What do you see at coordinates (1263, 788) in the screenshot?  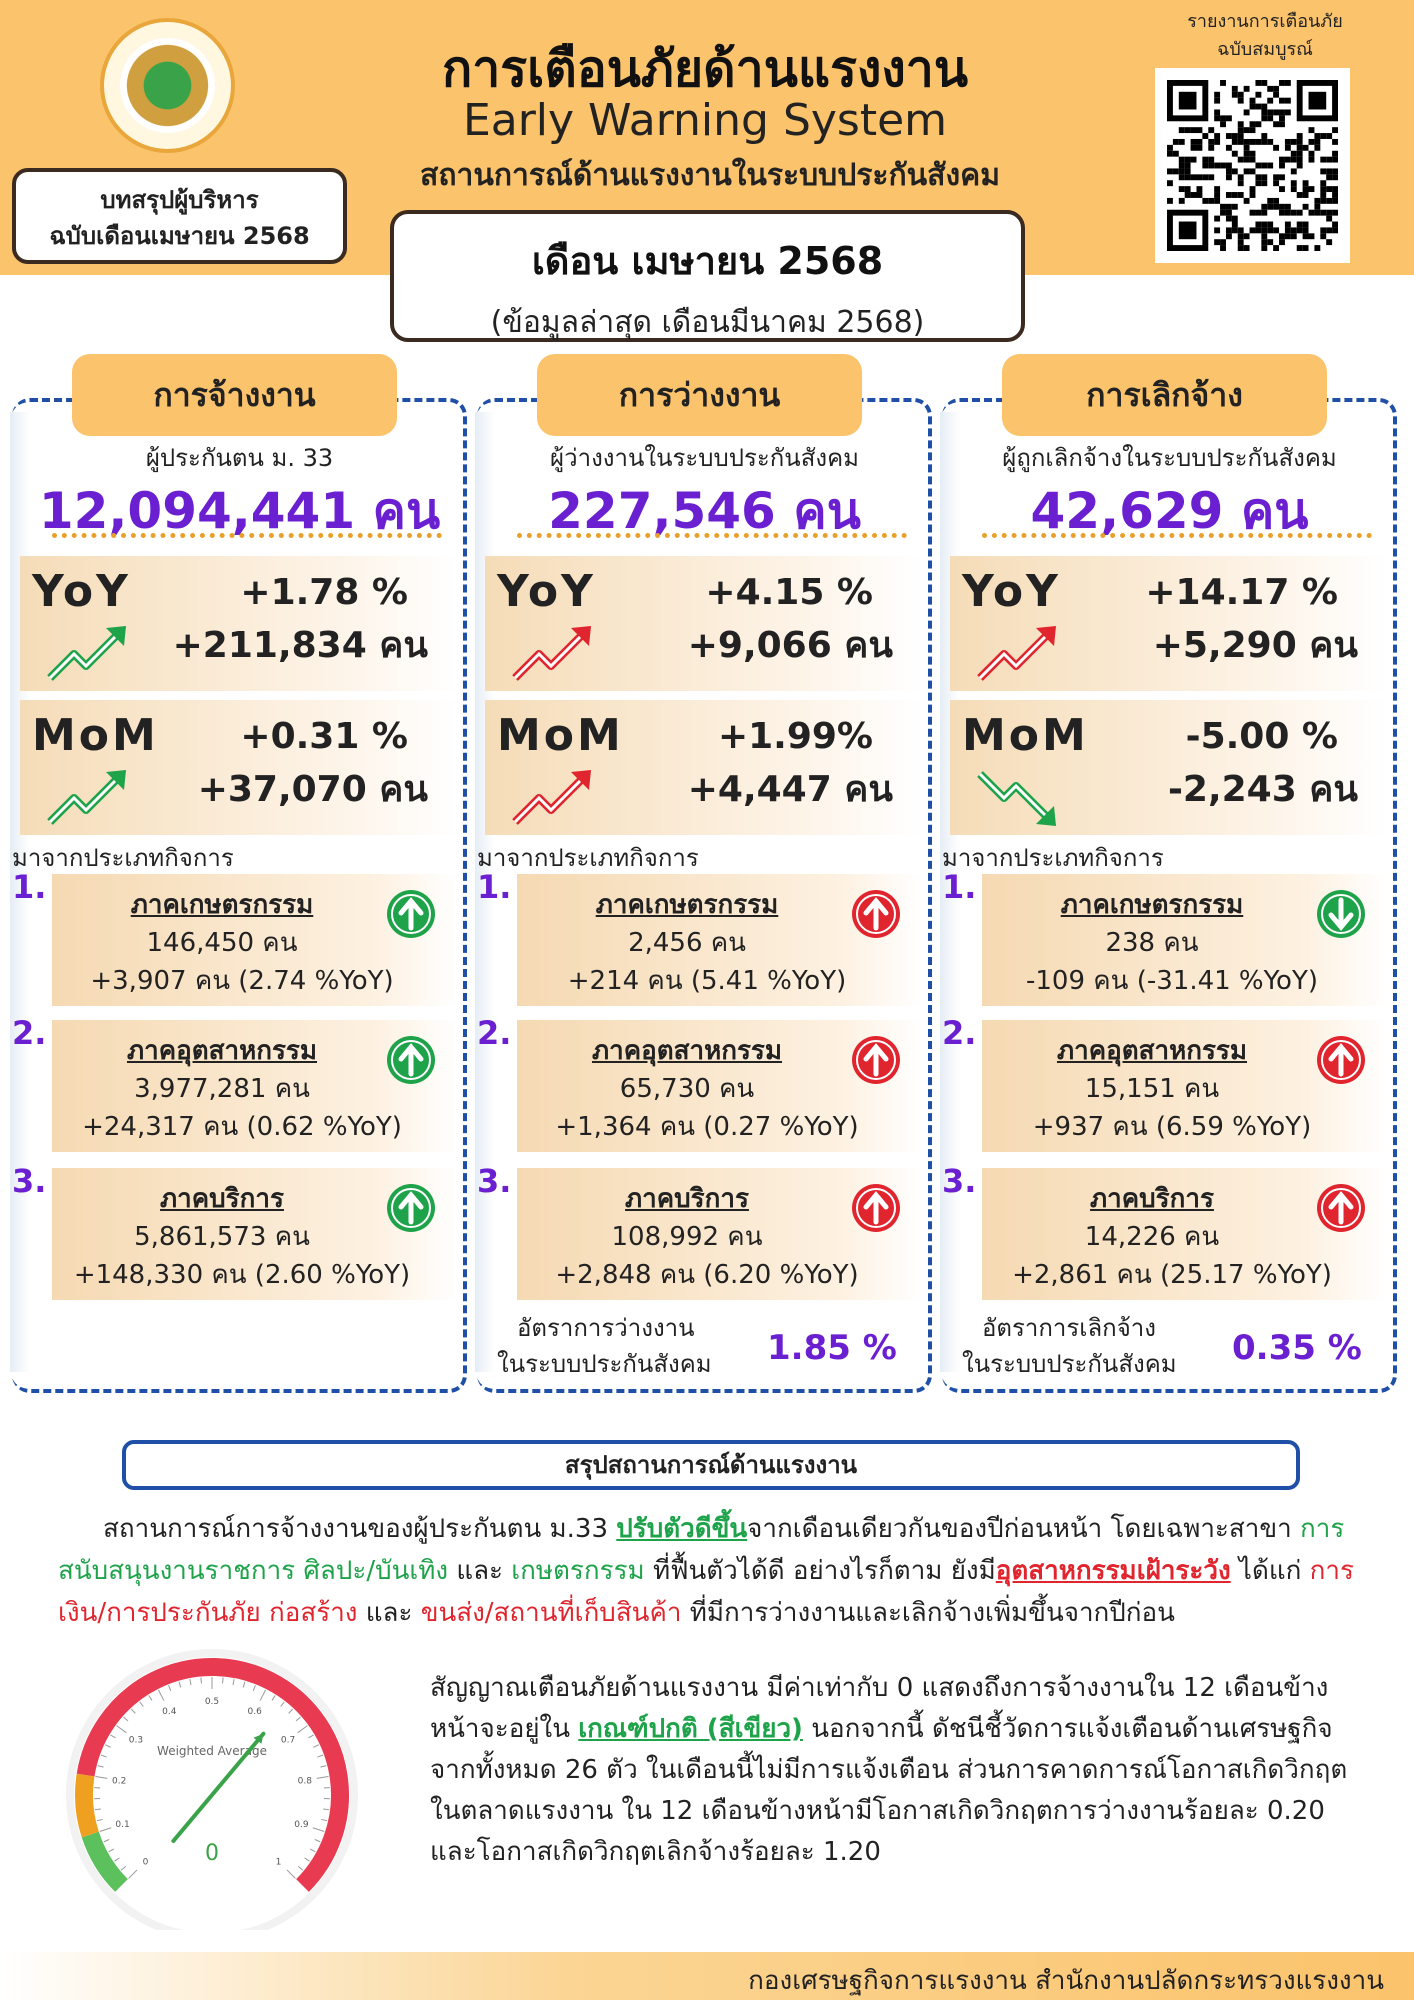 I see `mom-count: -2,243 คน` at bounding box center [1263, 788].